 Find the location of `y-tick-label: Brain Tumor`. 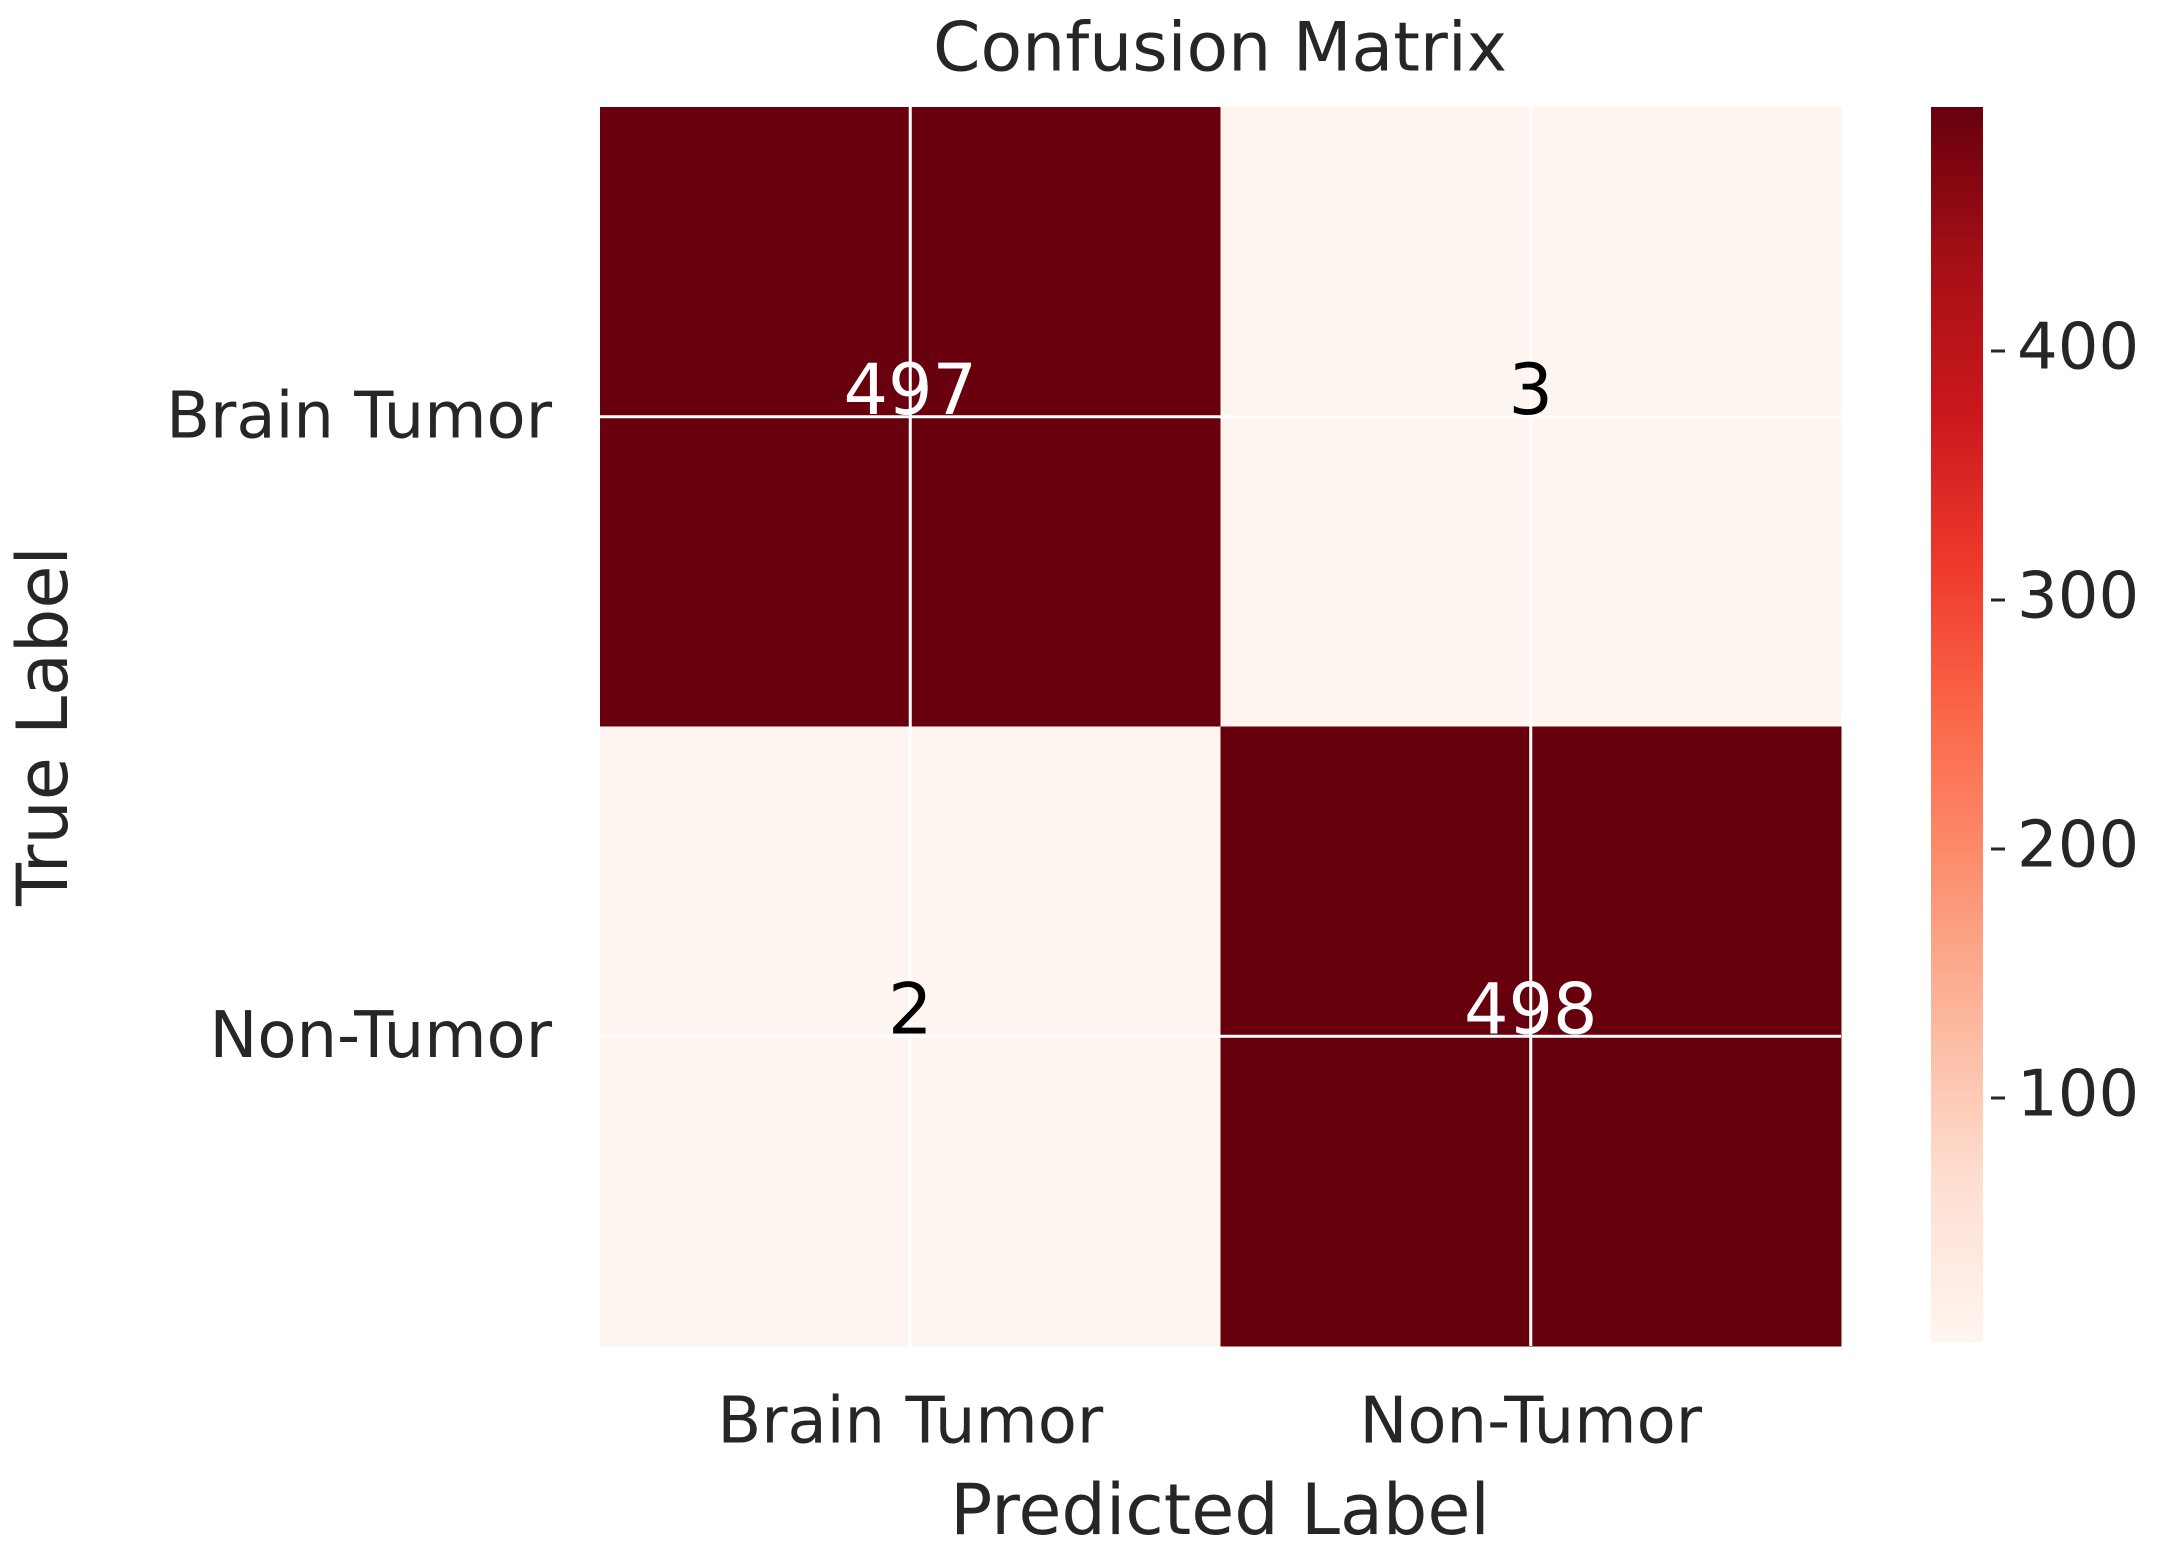

y-tick-label: Brain Tumor is located at coordinates (359, 416).